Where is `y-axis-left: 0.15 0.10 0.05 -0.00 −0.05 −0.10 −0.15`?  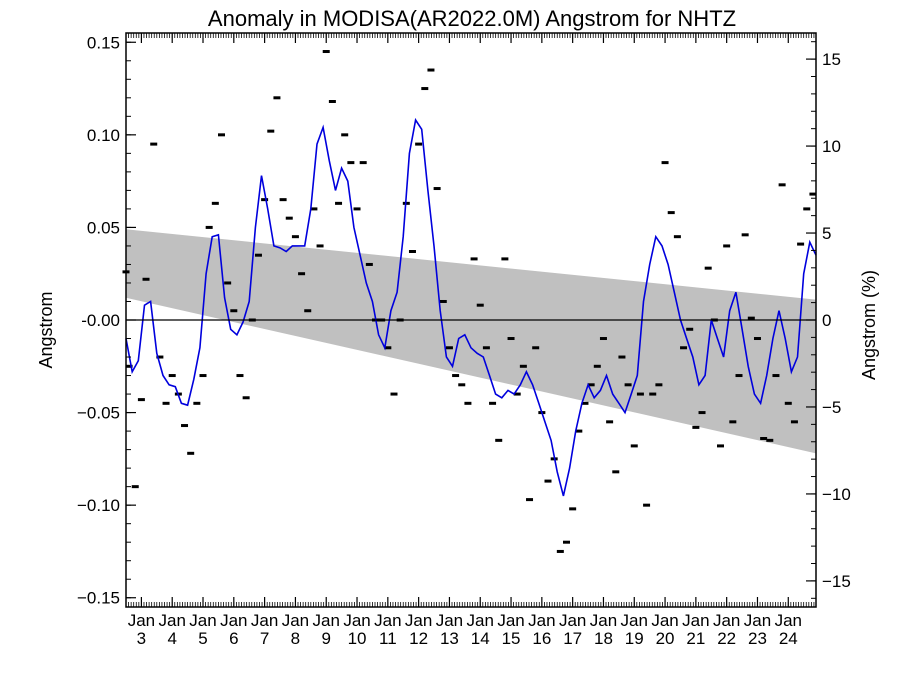
y-axis-left: 0.15 0.10 0.05 -0.00 −0.05 −0.10 −0.15 is located at coordinates (106, 320).